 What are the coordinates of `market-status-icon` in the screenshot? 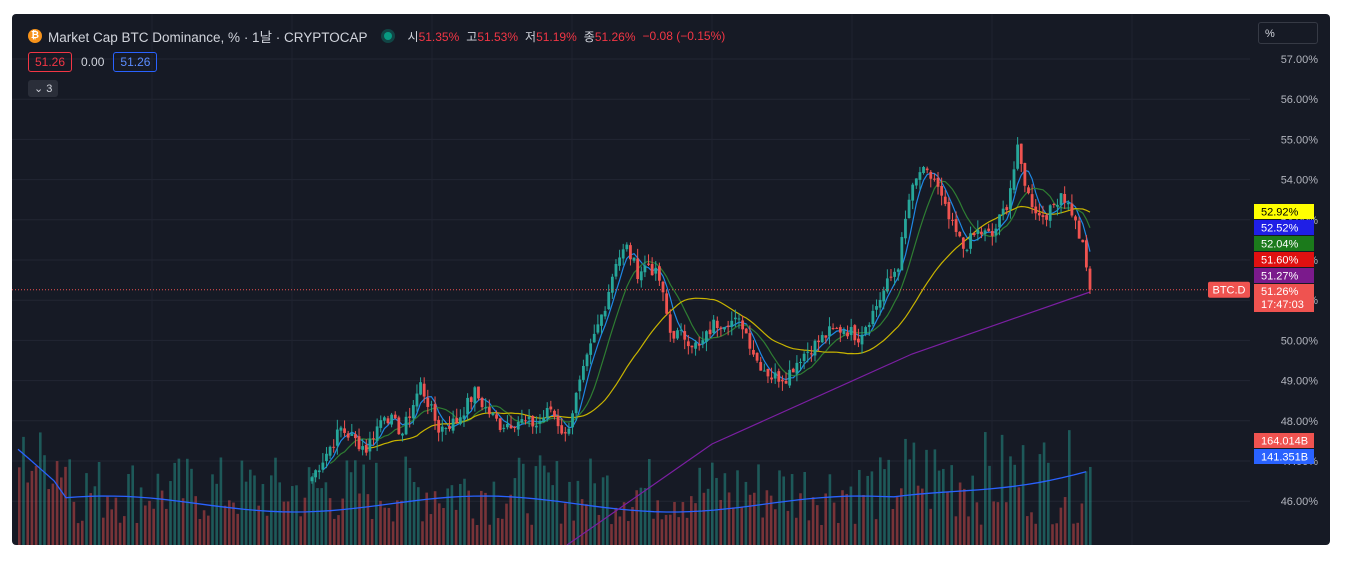 It's located at (387, 36).